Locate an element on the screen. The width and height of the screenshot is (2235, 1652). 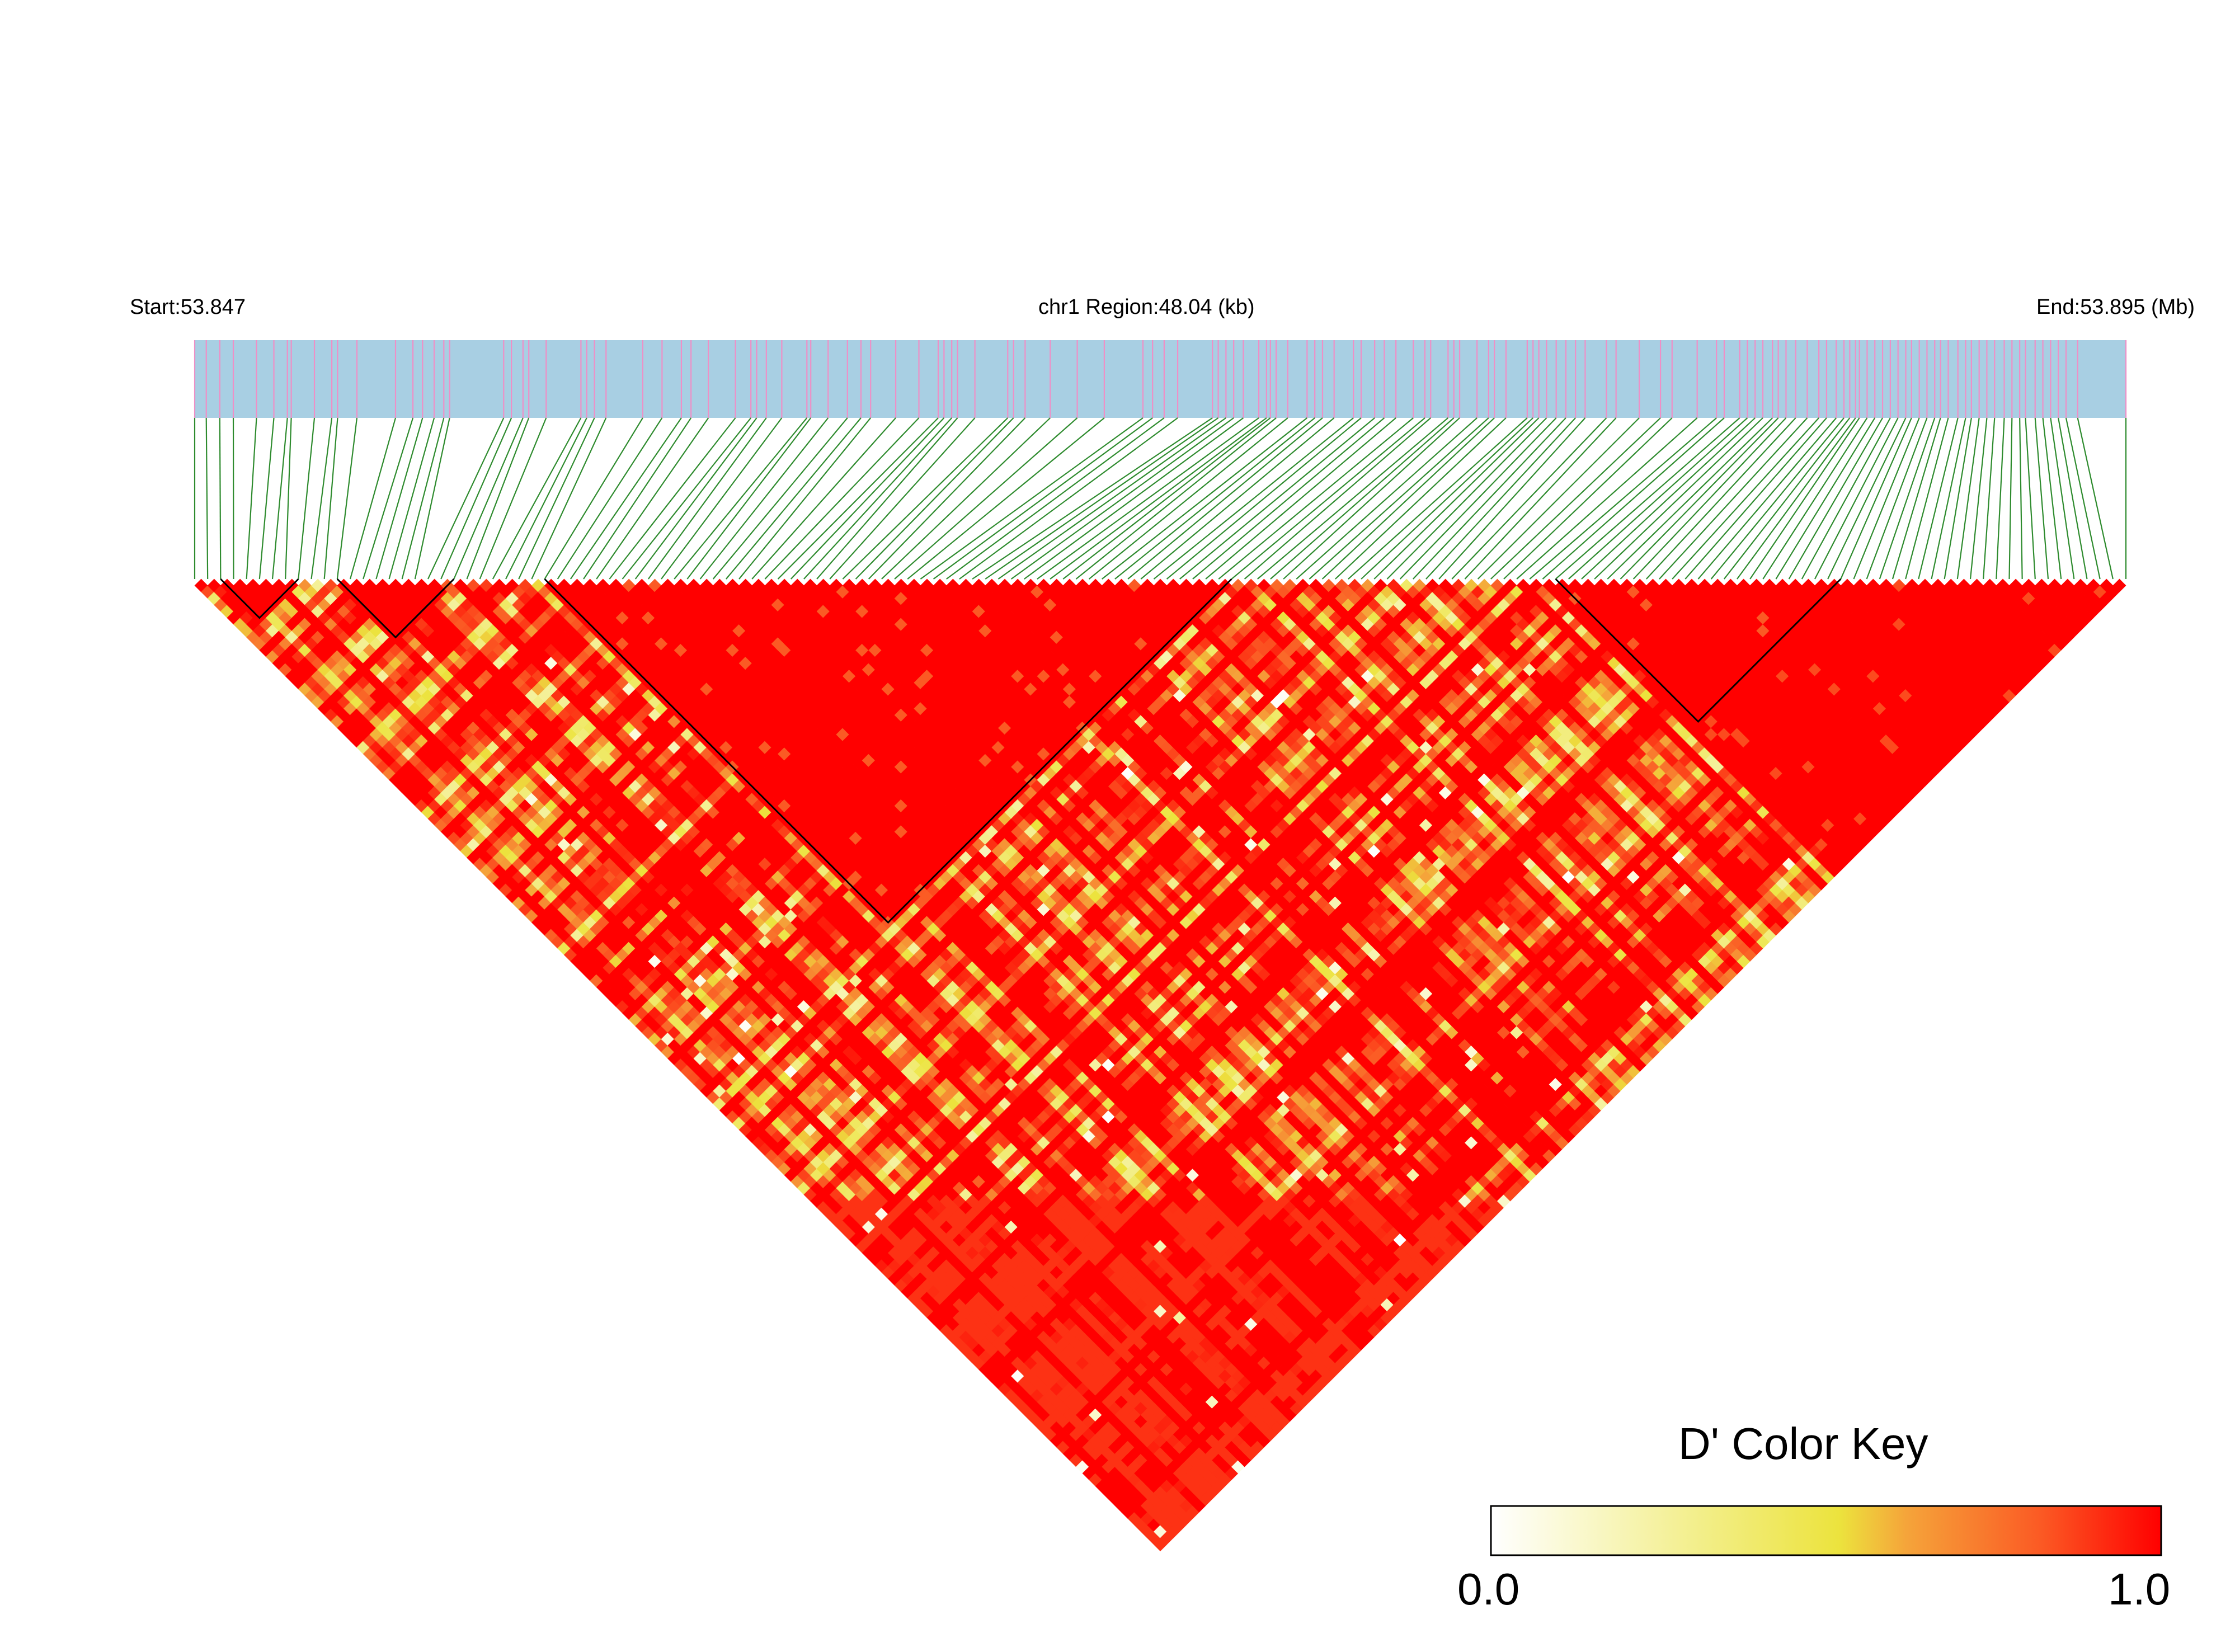
end-label: End:53.895 (Mb) is located at coordinates (2115, 307).